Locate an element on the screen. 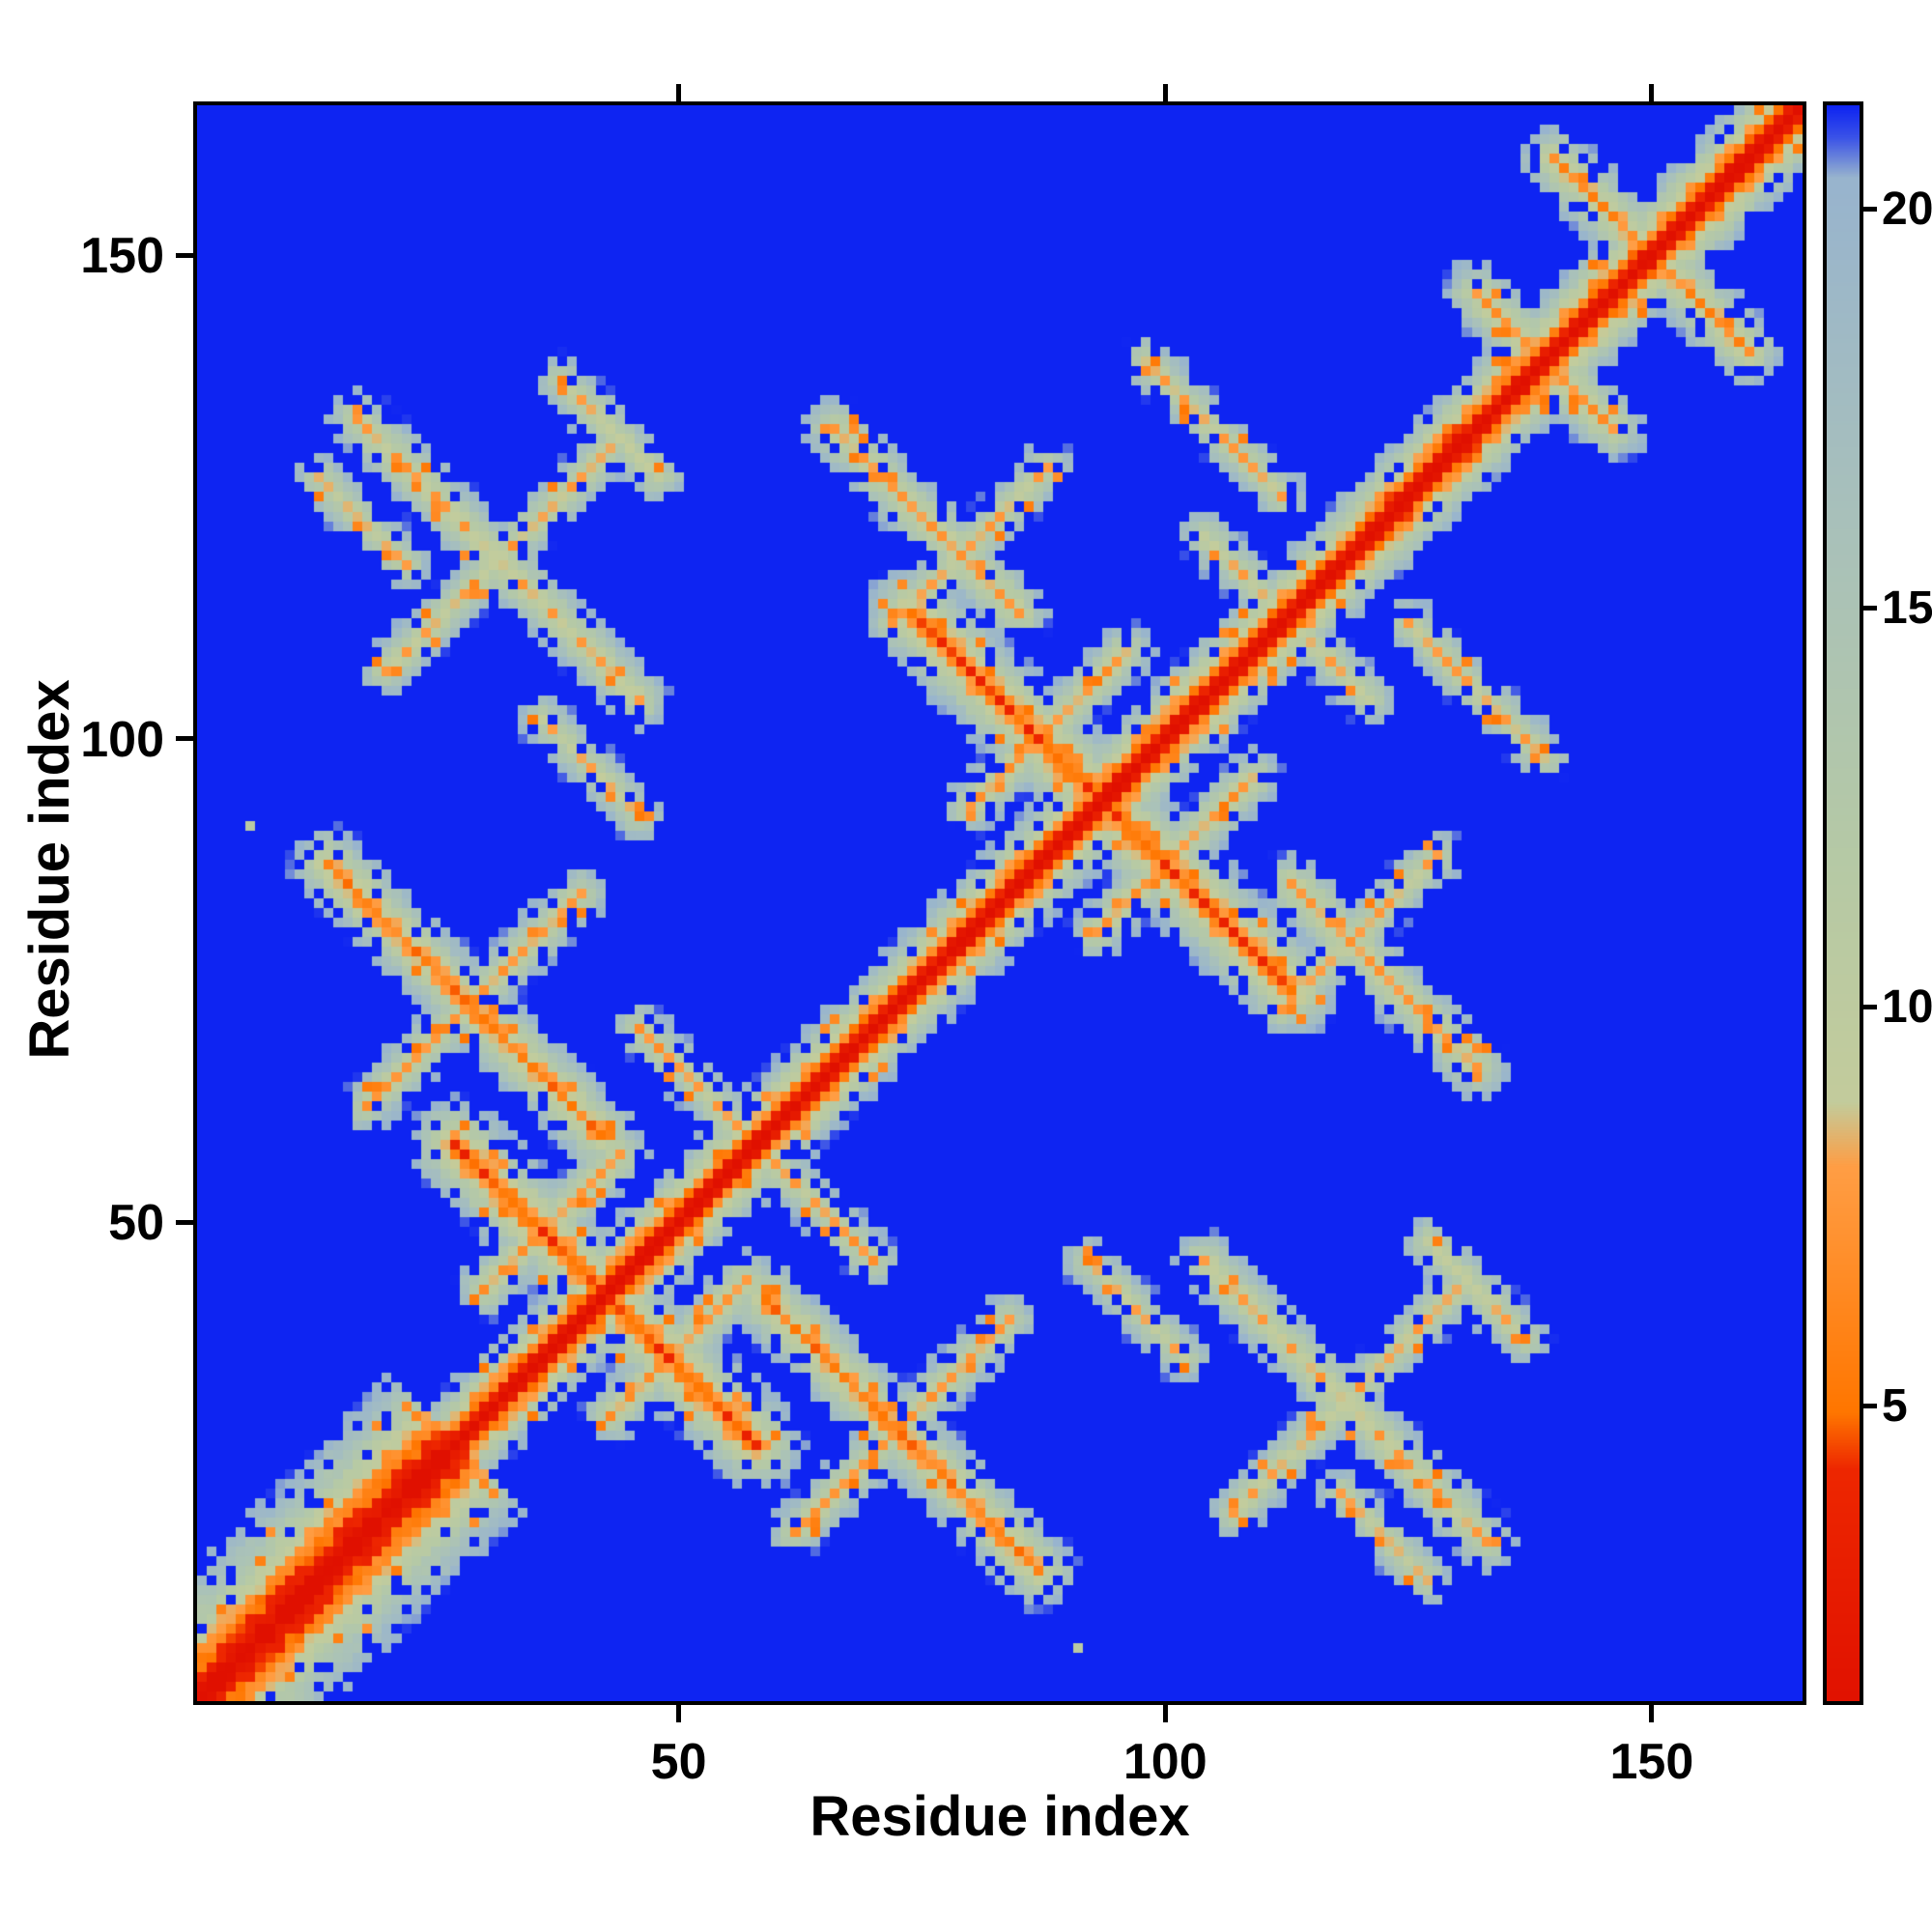 The image size is (1932, 1932). colorbar-tick-label: 20 is located at coordinates (1907, 210).